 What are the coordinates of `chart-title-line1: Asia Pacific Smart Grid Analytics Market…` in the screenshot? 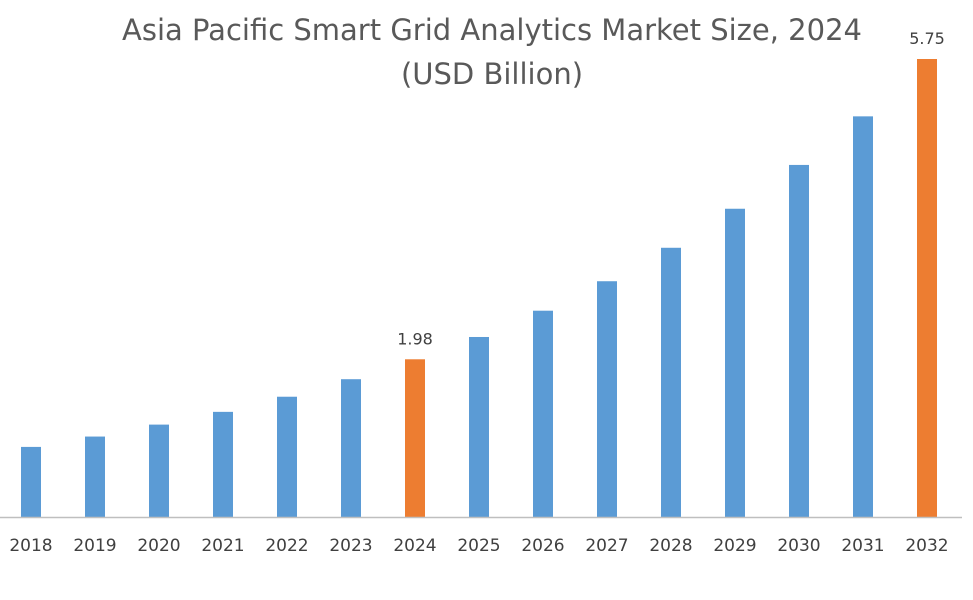 It's located at (492, 30).